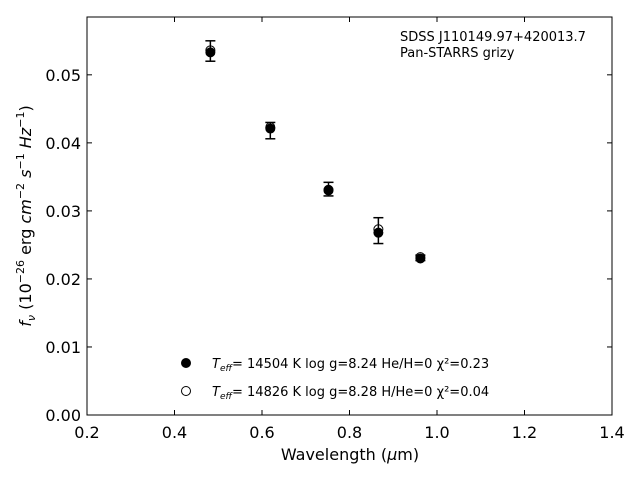 The width and height of the screenshot is (640, 480). I want to click on x-axis-label: Wavelength (μm), so click(350, 454).